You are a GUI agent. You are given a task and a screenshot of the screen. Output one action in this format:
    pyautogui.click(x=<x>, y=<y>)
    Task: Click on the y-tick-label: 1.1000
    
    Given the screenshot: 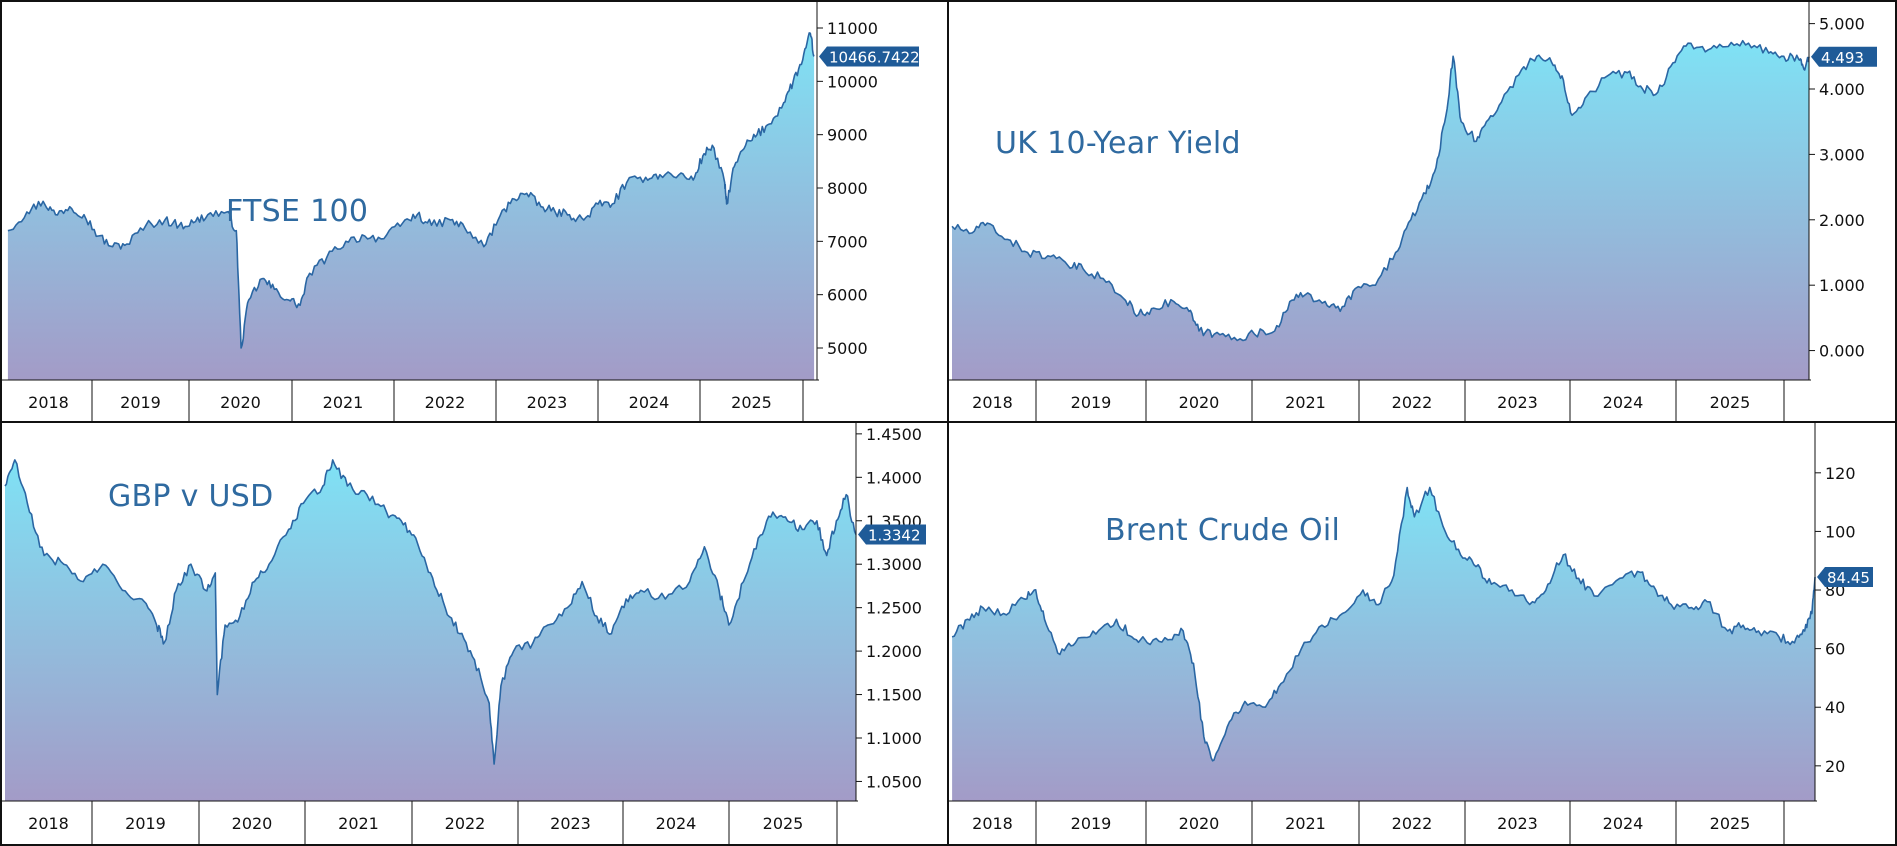 What is the action you would take?
    pyautogui.click(x=894, y=738)
    